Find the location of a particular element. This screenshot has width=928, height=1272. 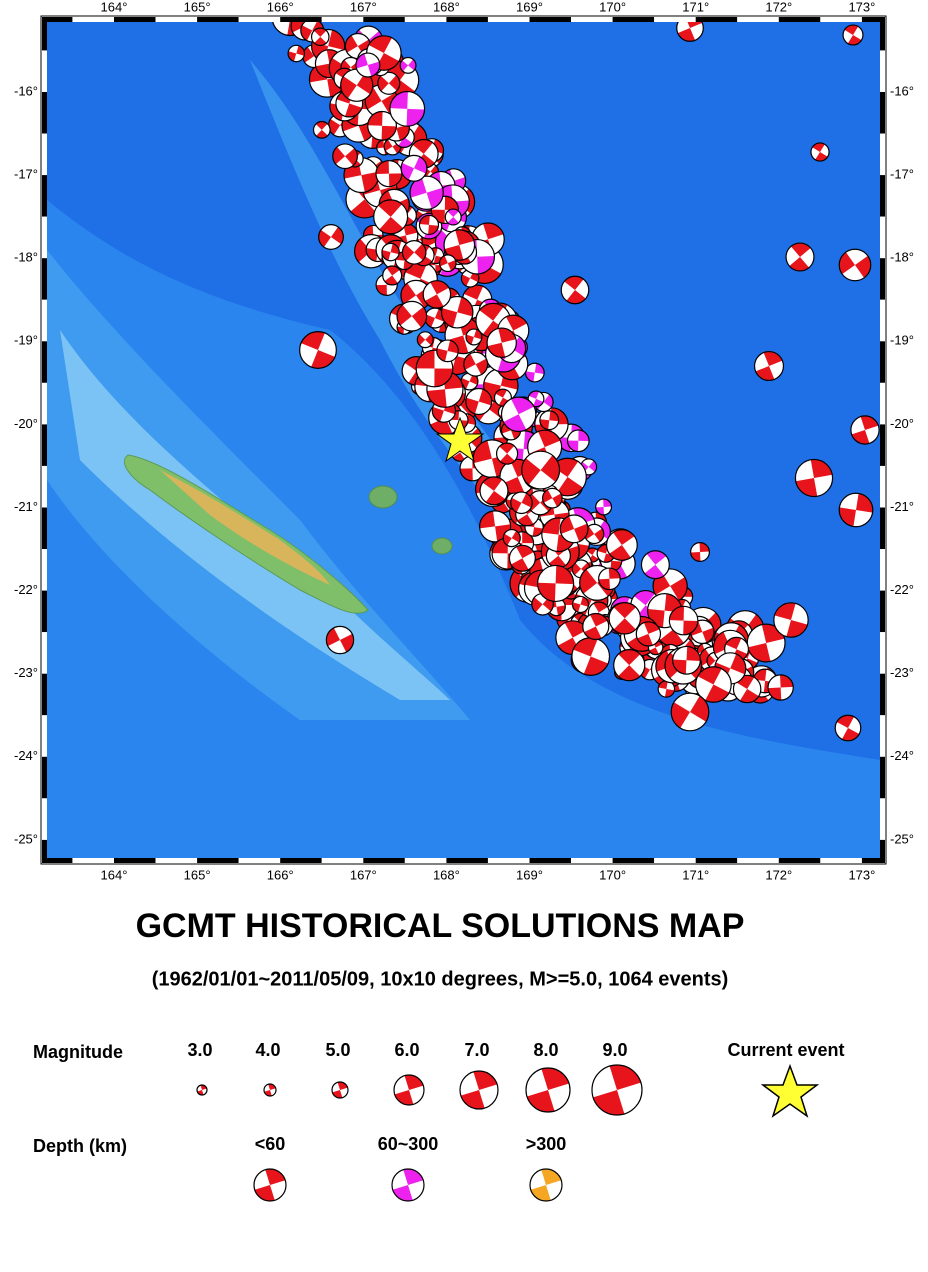

magnitude-value: 9.0 is located at coordinates (614, 1050).